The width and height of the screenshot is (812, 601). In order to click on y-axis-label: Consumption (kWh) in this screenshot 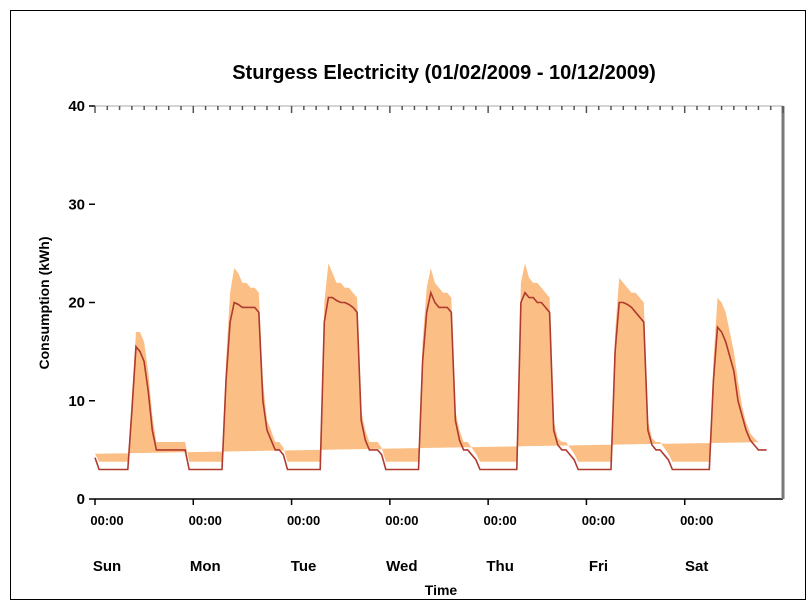, I will do `click(44, 303)`.